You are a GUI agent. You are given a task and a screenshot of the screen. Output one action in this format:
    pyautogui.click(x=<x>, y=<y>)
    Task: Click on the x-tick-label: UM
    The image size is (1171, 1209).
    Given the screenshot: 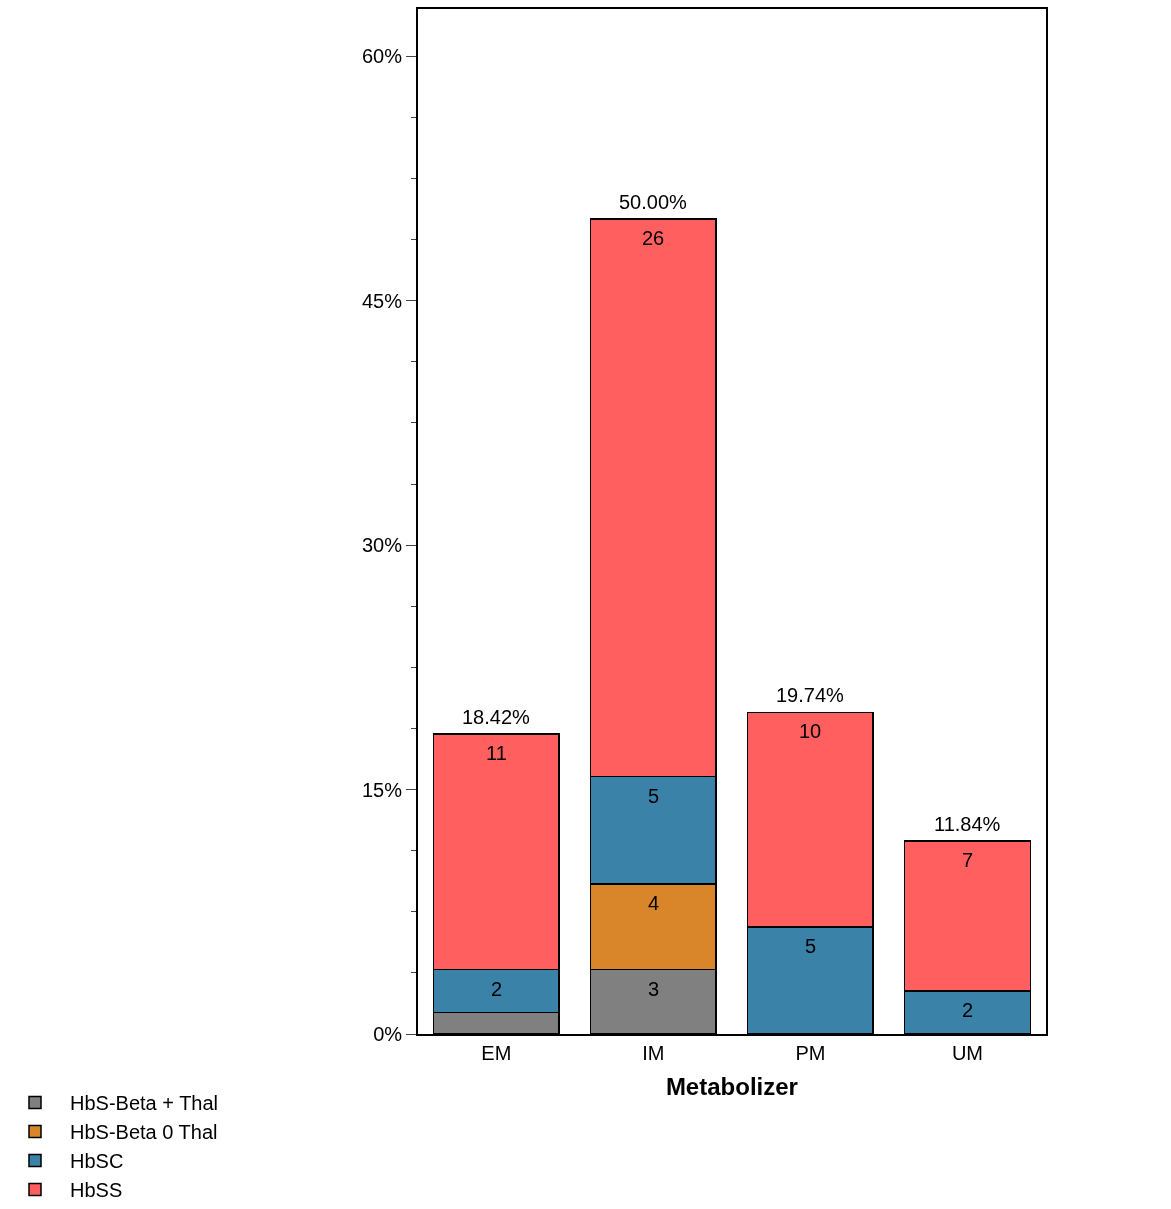 What is the action you would take?
    pyautogui.click(x=967, y=1052)
    